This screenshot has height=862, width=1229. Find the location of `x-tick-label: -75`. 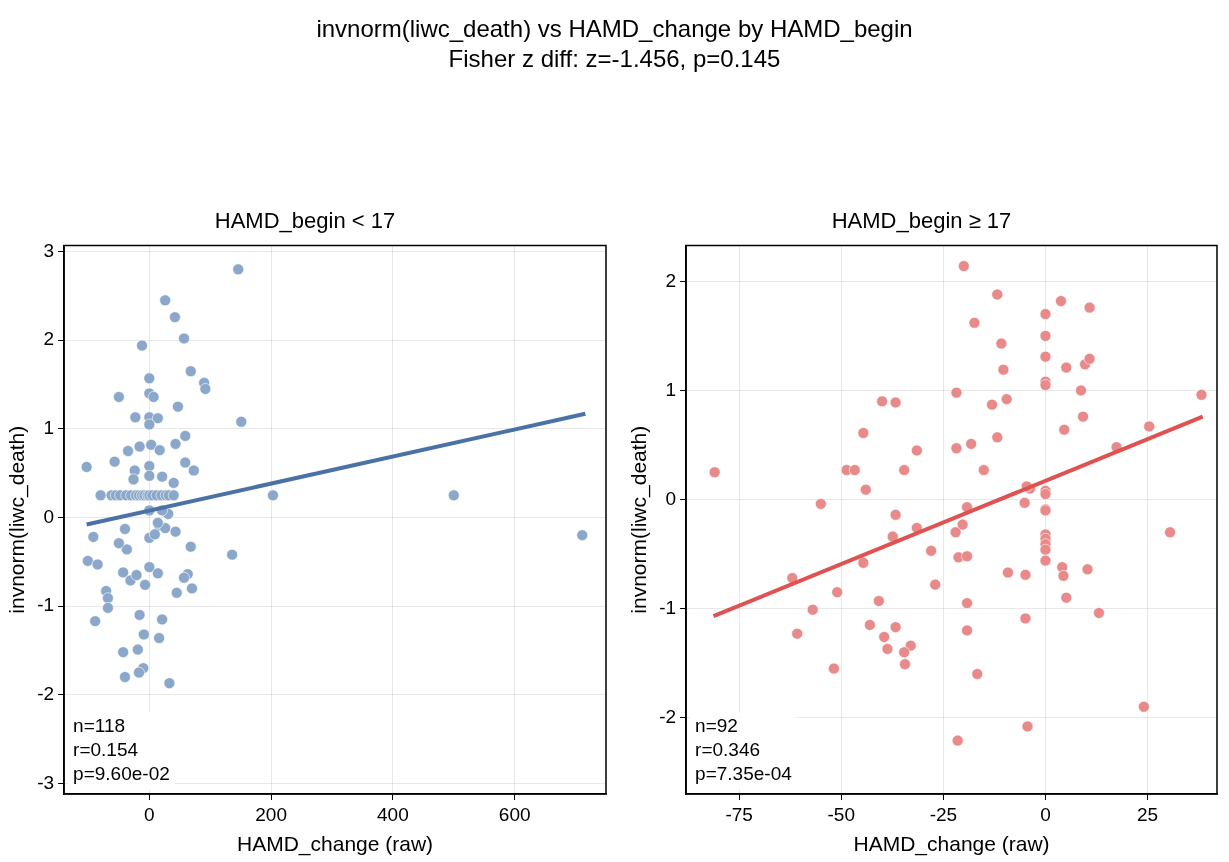

x-tick-label: -75 is located at coordinates (739, 814).